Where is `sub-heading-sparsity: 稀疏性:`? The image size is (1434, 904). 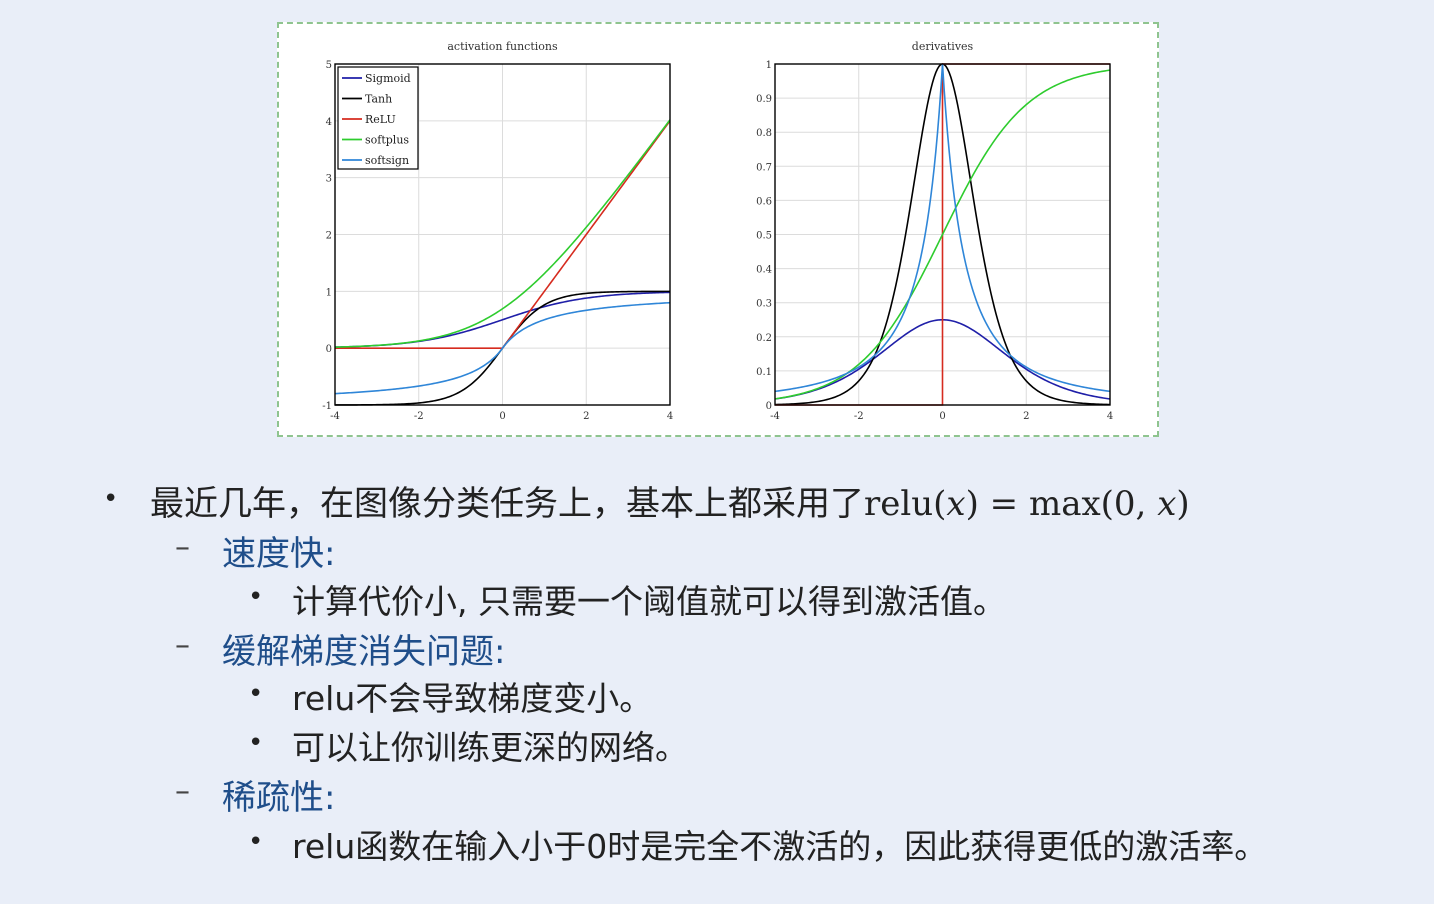 sub-heading-sparsity: 稀疏性: is located at coordinates (279, 798).